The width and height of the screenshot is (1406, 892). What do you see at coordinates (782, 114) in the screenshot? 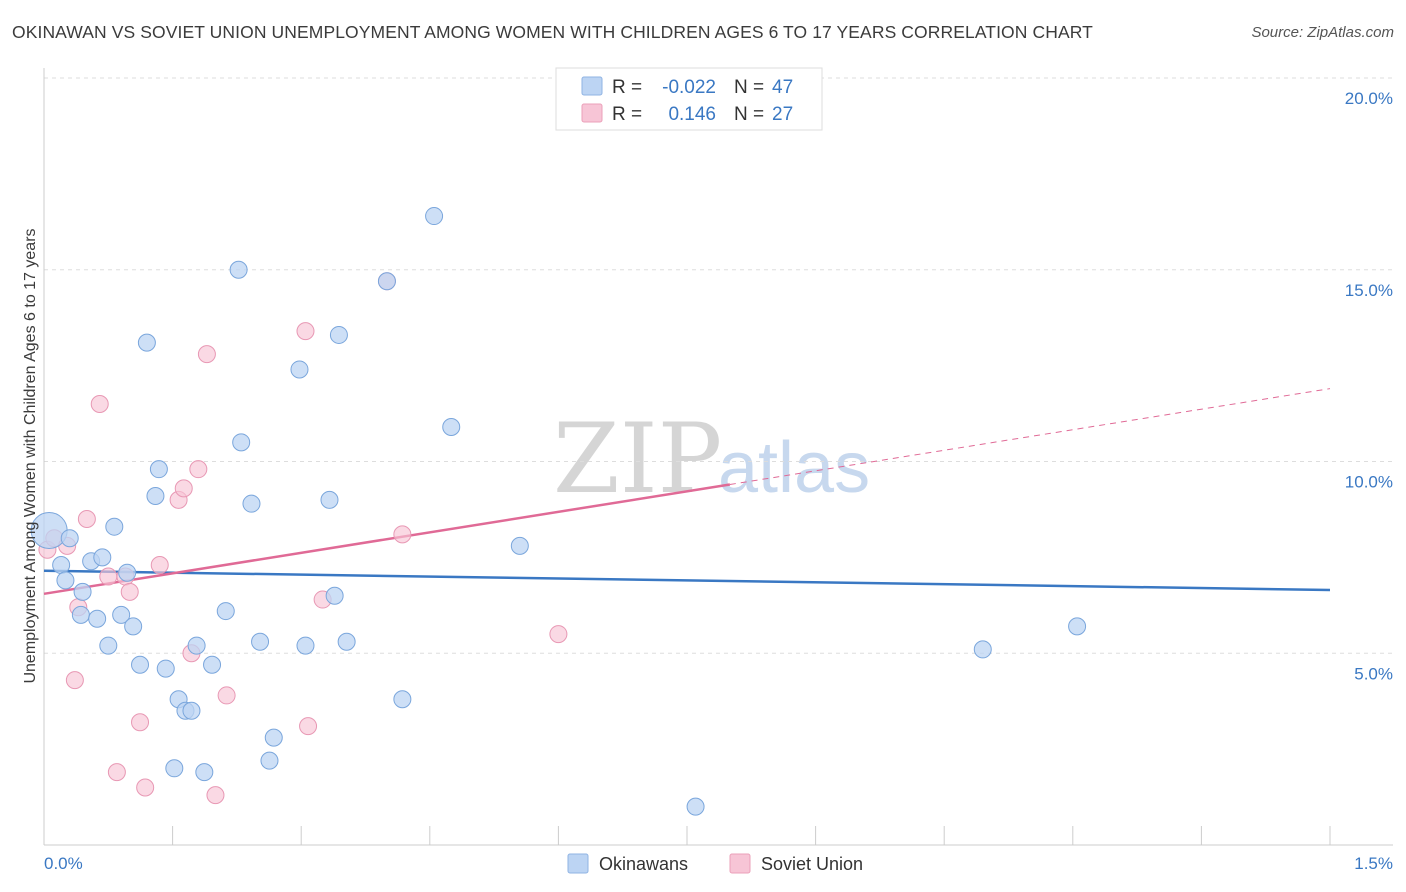
I see `legend-n-value-soviet-union: 27` at bounding box center [782, 114].